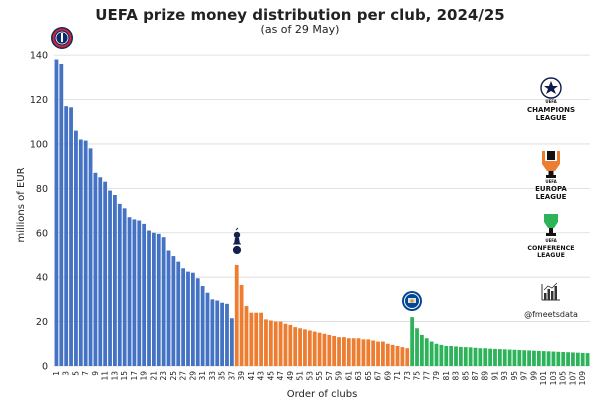 This screenshot has width=600, height=400. I want to click on x-tick-label: 21, so click(153, 376).